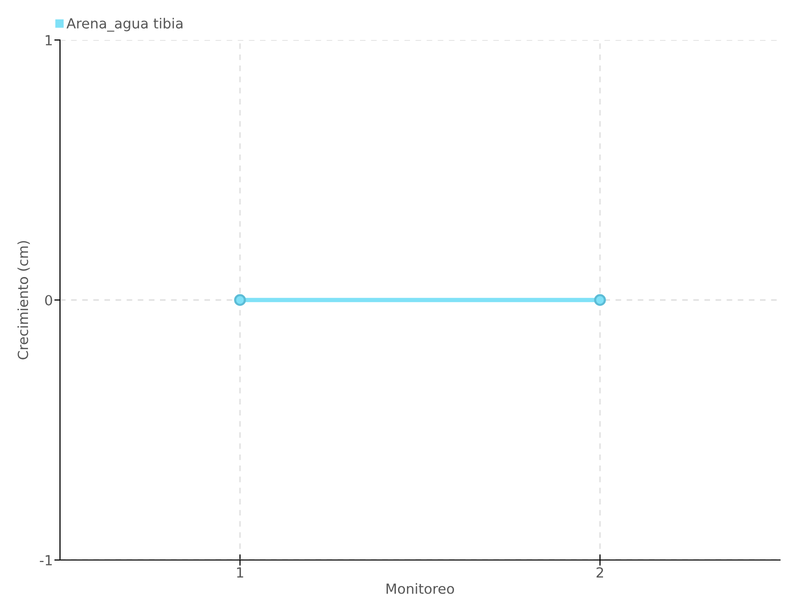  What do you see at coordinates (23, 300) in the screenshot?
I see `y-axis-title: Crecimiento (cm)` at bounding box center [23, 300].